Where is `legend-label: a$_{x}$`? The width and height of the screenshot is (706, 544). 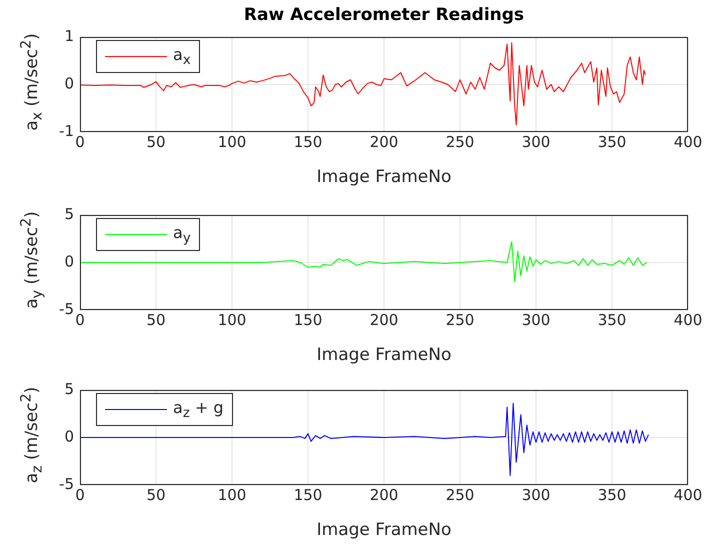
legend-label: a$_{x}$ is located at coordinates (182, 56).